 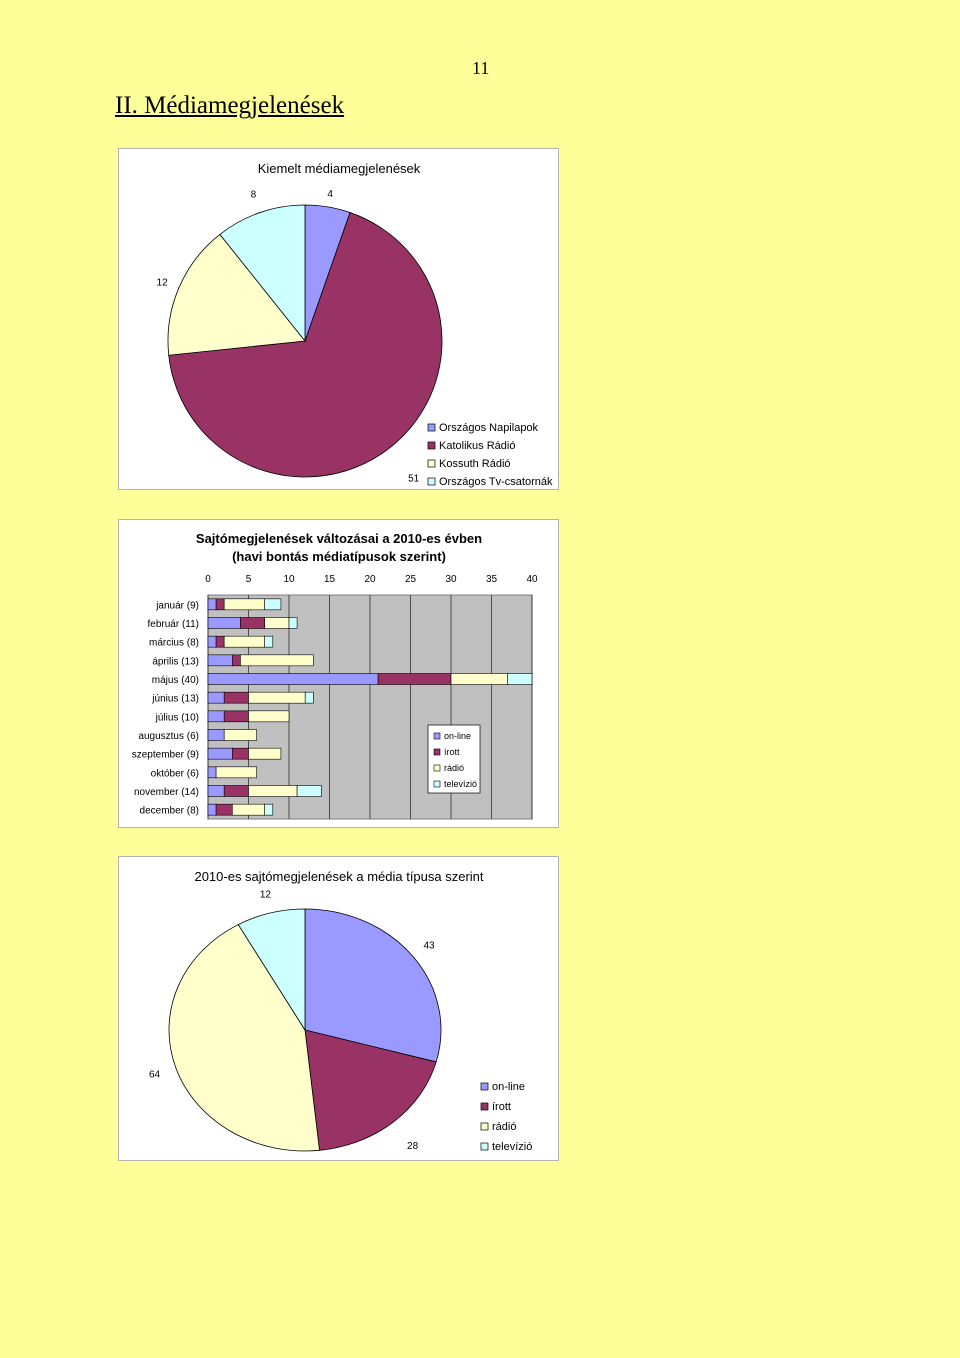 I want to click on legend-swatch-katolikus-radio, so click(x=431, y=445).